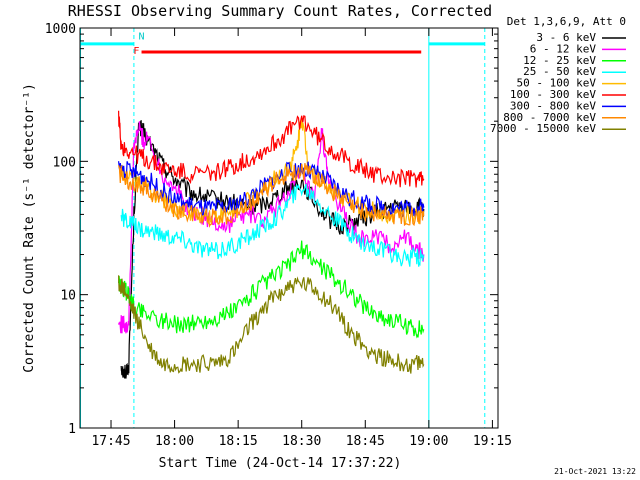 This screenshot has width=640, height=480. I want to click on y-axis-label: Corrected Count Rate (s⁻¹ detector⁻¹), so click(29, 228).